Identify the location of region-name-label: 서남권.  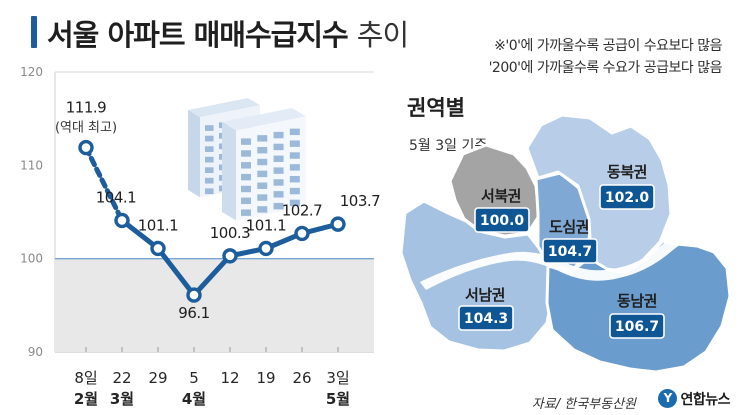
(485, 295).